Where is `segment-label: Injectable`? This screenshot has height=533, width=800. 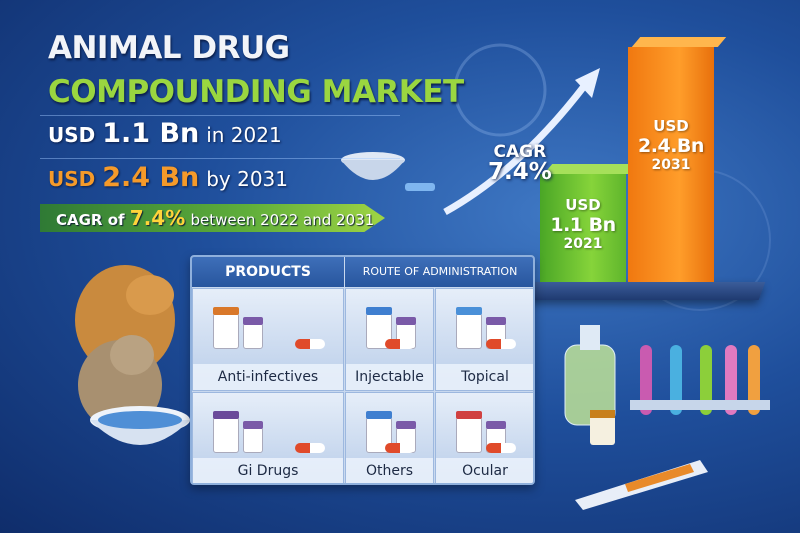
segment-label: Injectable is located at coordinates (389, 377).